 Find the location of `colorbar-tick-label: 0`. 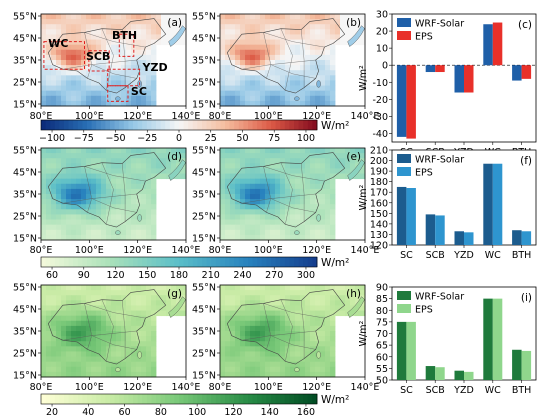

colorbar-tick-label: 0 is located at coordinates (179, 138).